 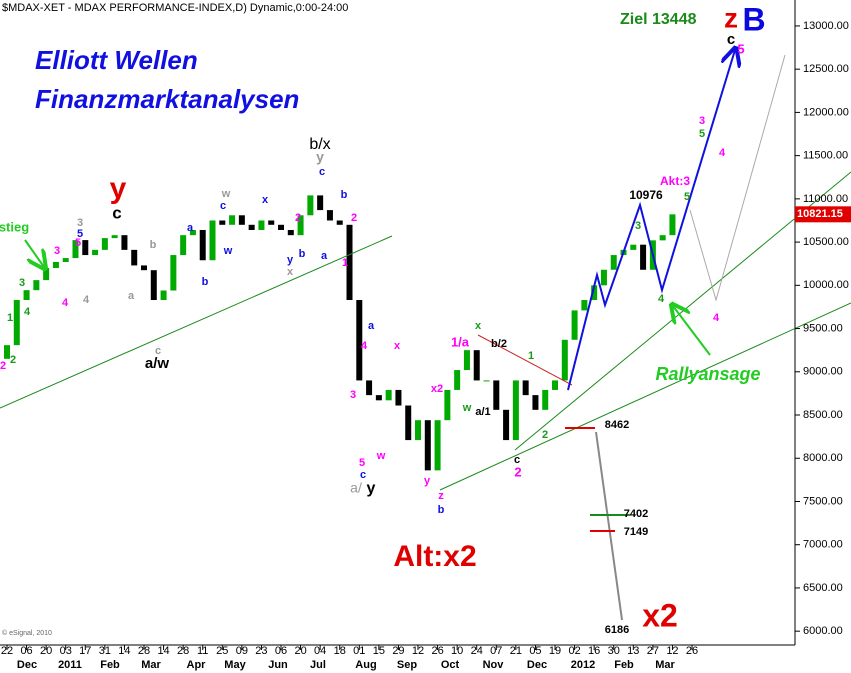 What do you see at coordinates (116, 60) in the screenshot?
I see `annotation: Elliott Wellen` at bounding box center [116, 60].